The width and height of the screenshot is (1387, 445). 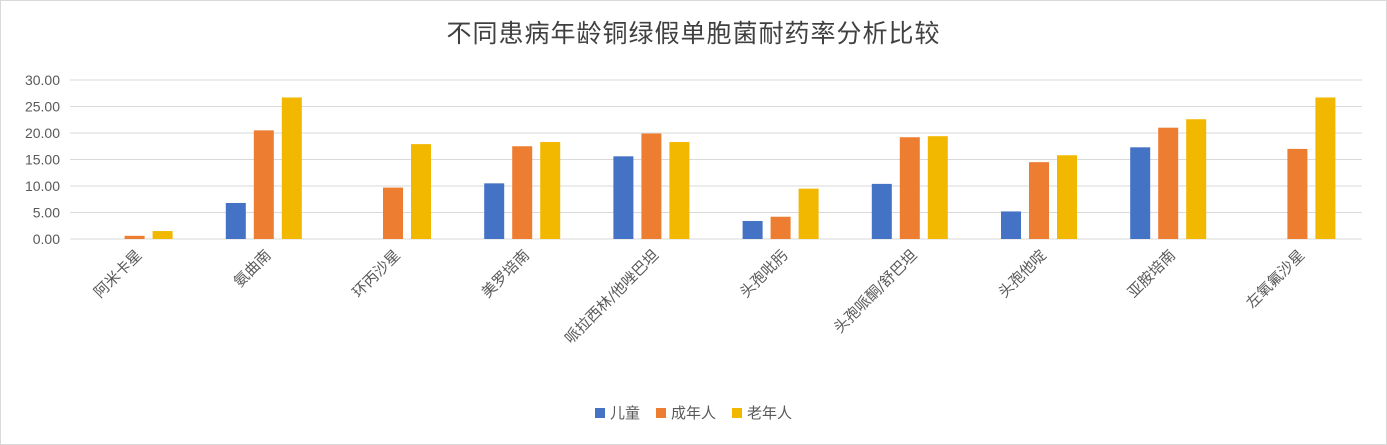 I want to click on legend-label: 老年人, so click(x=770, y=413).